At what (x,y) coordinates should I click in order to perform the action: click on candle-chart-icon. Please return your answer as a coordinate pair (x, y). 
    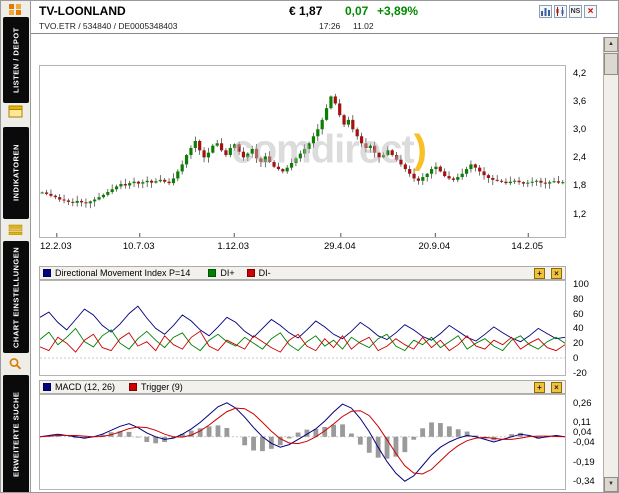
    Looking at the image, I should click on (560, 11).